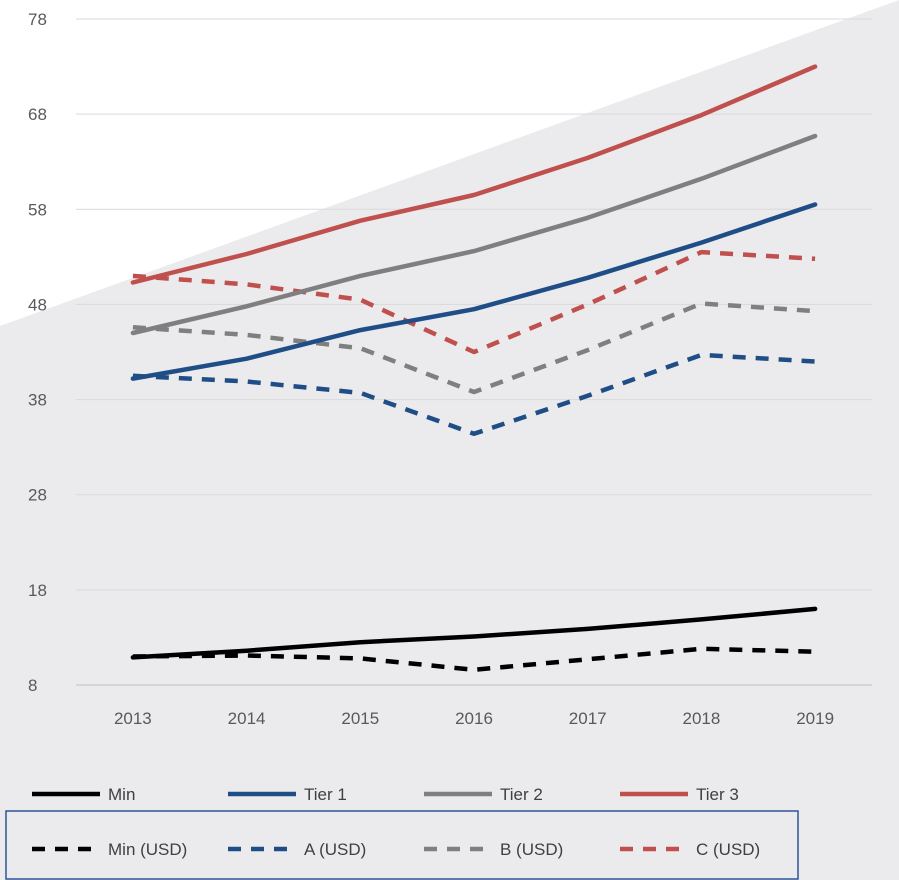 The height and width of the screenshot is (880, 899). Describe the element at coordinates (133, 718) in the screenshot. I see `x-tick-label: 2013` at that location.